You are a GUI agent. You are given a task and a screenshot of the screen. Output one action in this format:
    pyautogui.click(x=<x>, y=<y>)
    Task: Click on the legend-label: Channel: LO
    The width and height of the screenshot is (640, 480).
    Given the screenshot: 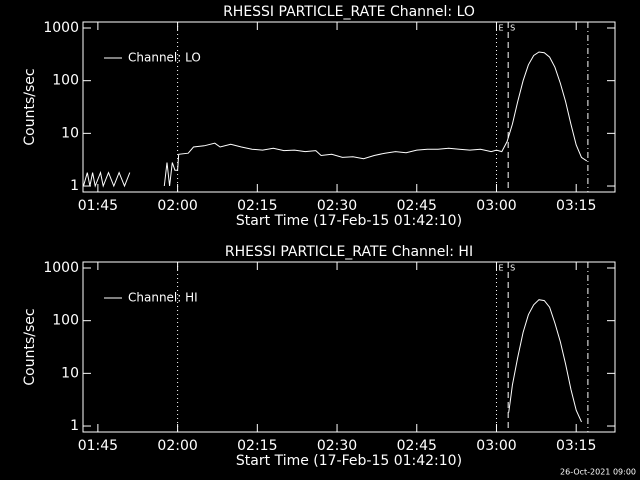 What is the action you would take?
    pyautogui.click(x=164, y=58)
    